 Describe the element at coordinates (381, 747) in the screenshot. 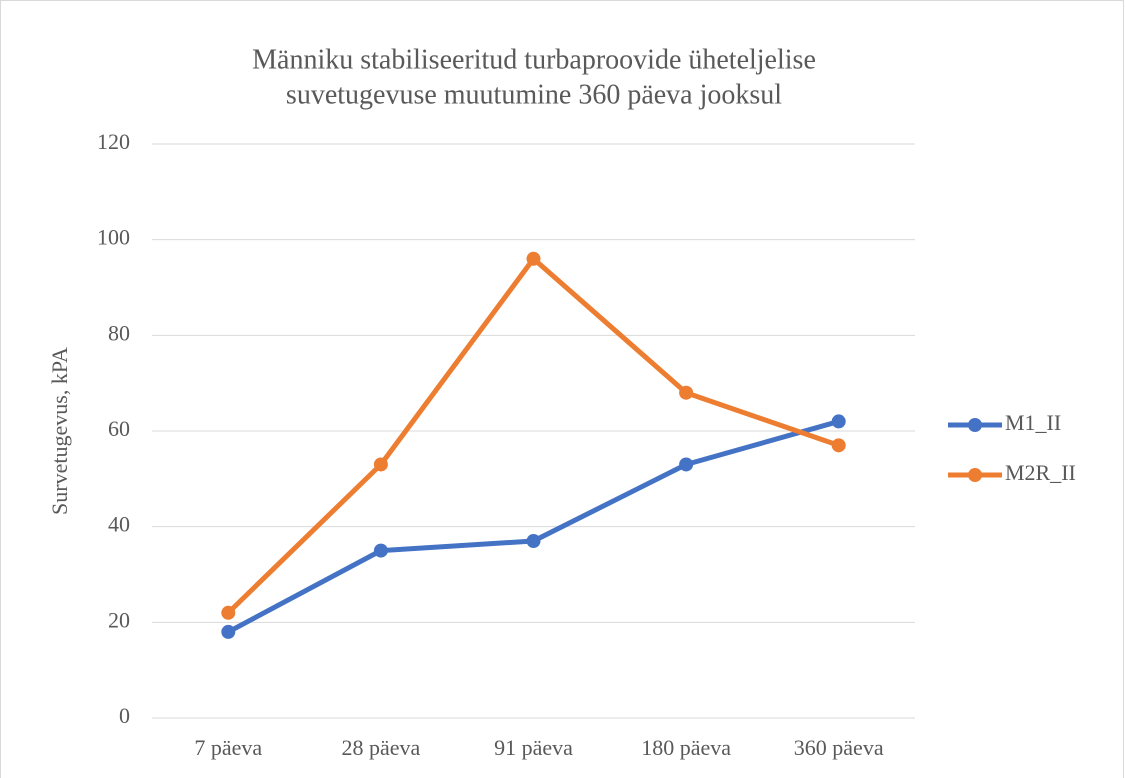

I see `x-tick-label: 28 päeva` at that location.